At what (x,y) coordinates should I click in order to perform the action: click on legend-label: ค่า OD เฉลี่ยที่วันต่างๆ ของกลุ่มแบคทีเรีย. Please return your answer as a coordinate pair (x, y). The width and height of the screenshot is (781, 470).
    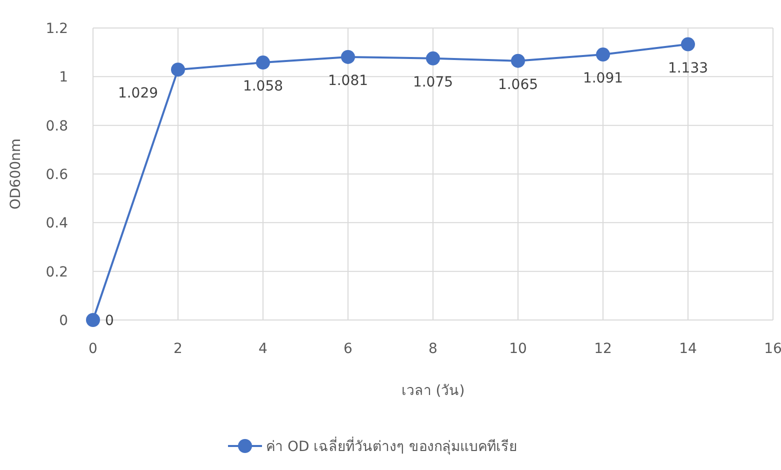
    Looking at the image, I should click on (392, 446).